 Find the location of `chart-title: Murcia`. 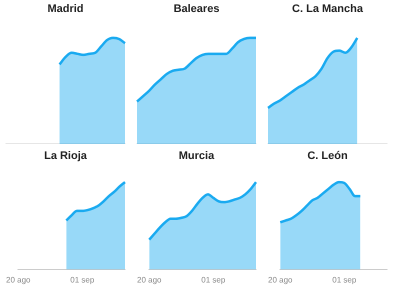

chart-title: Murcia is located at coordinates (197, 156).